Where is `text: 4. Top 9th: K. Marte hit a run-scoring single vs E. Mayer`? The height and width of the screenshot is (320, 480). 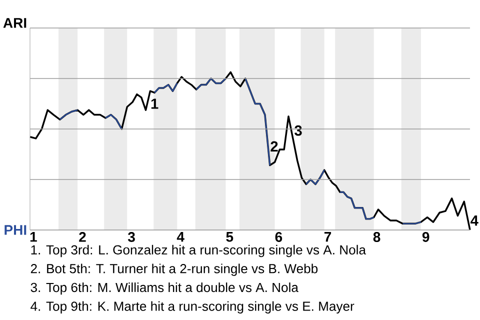
text: 4. Top 9th: K. Marte hit a run-scoring single vs E. Mayer is located at coordinates (192, 307).